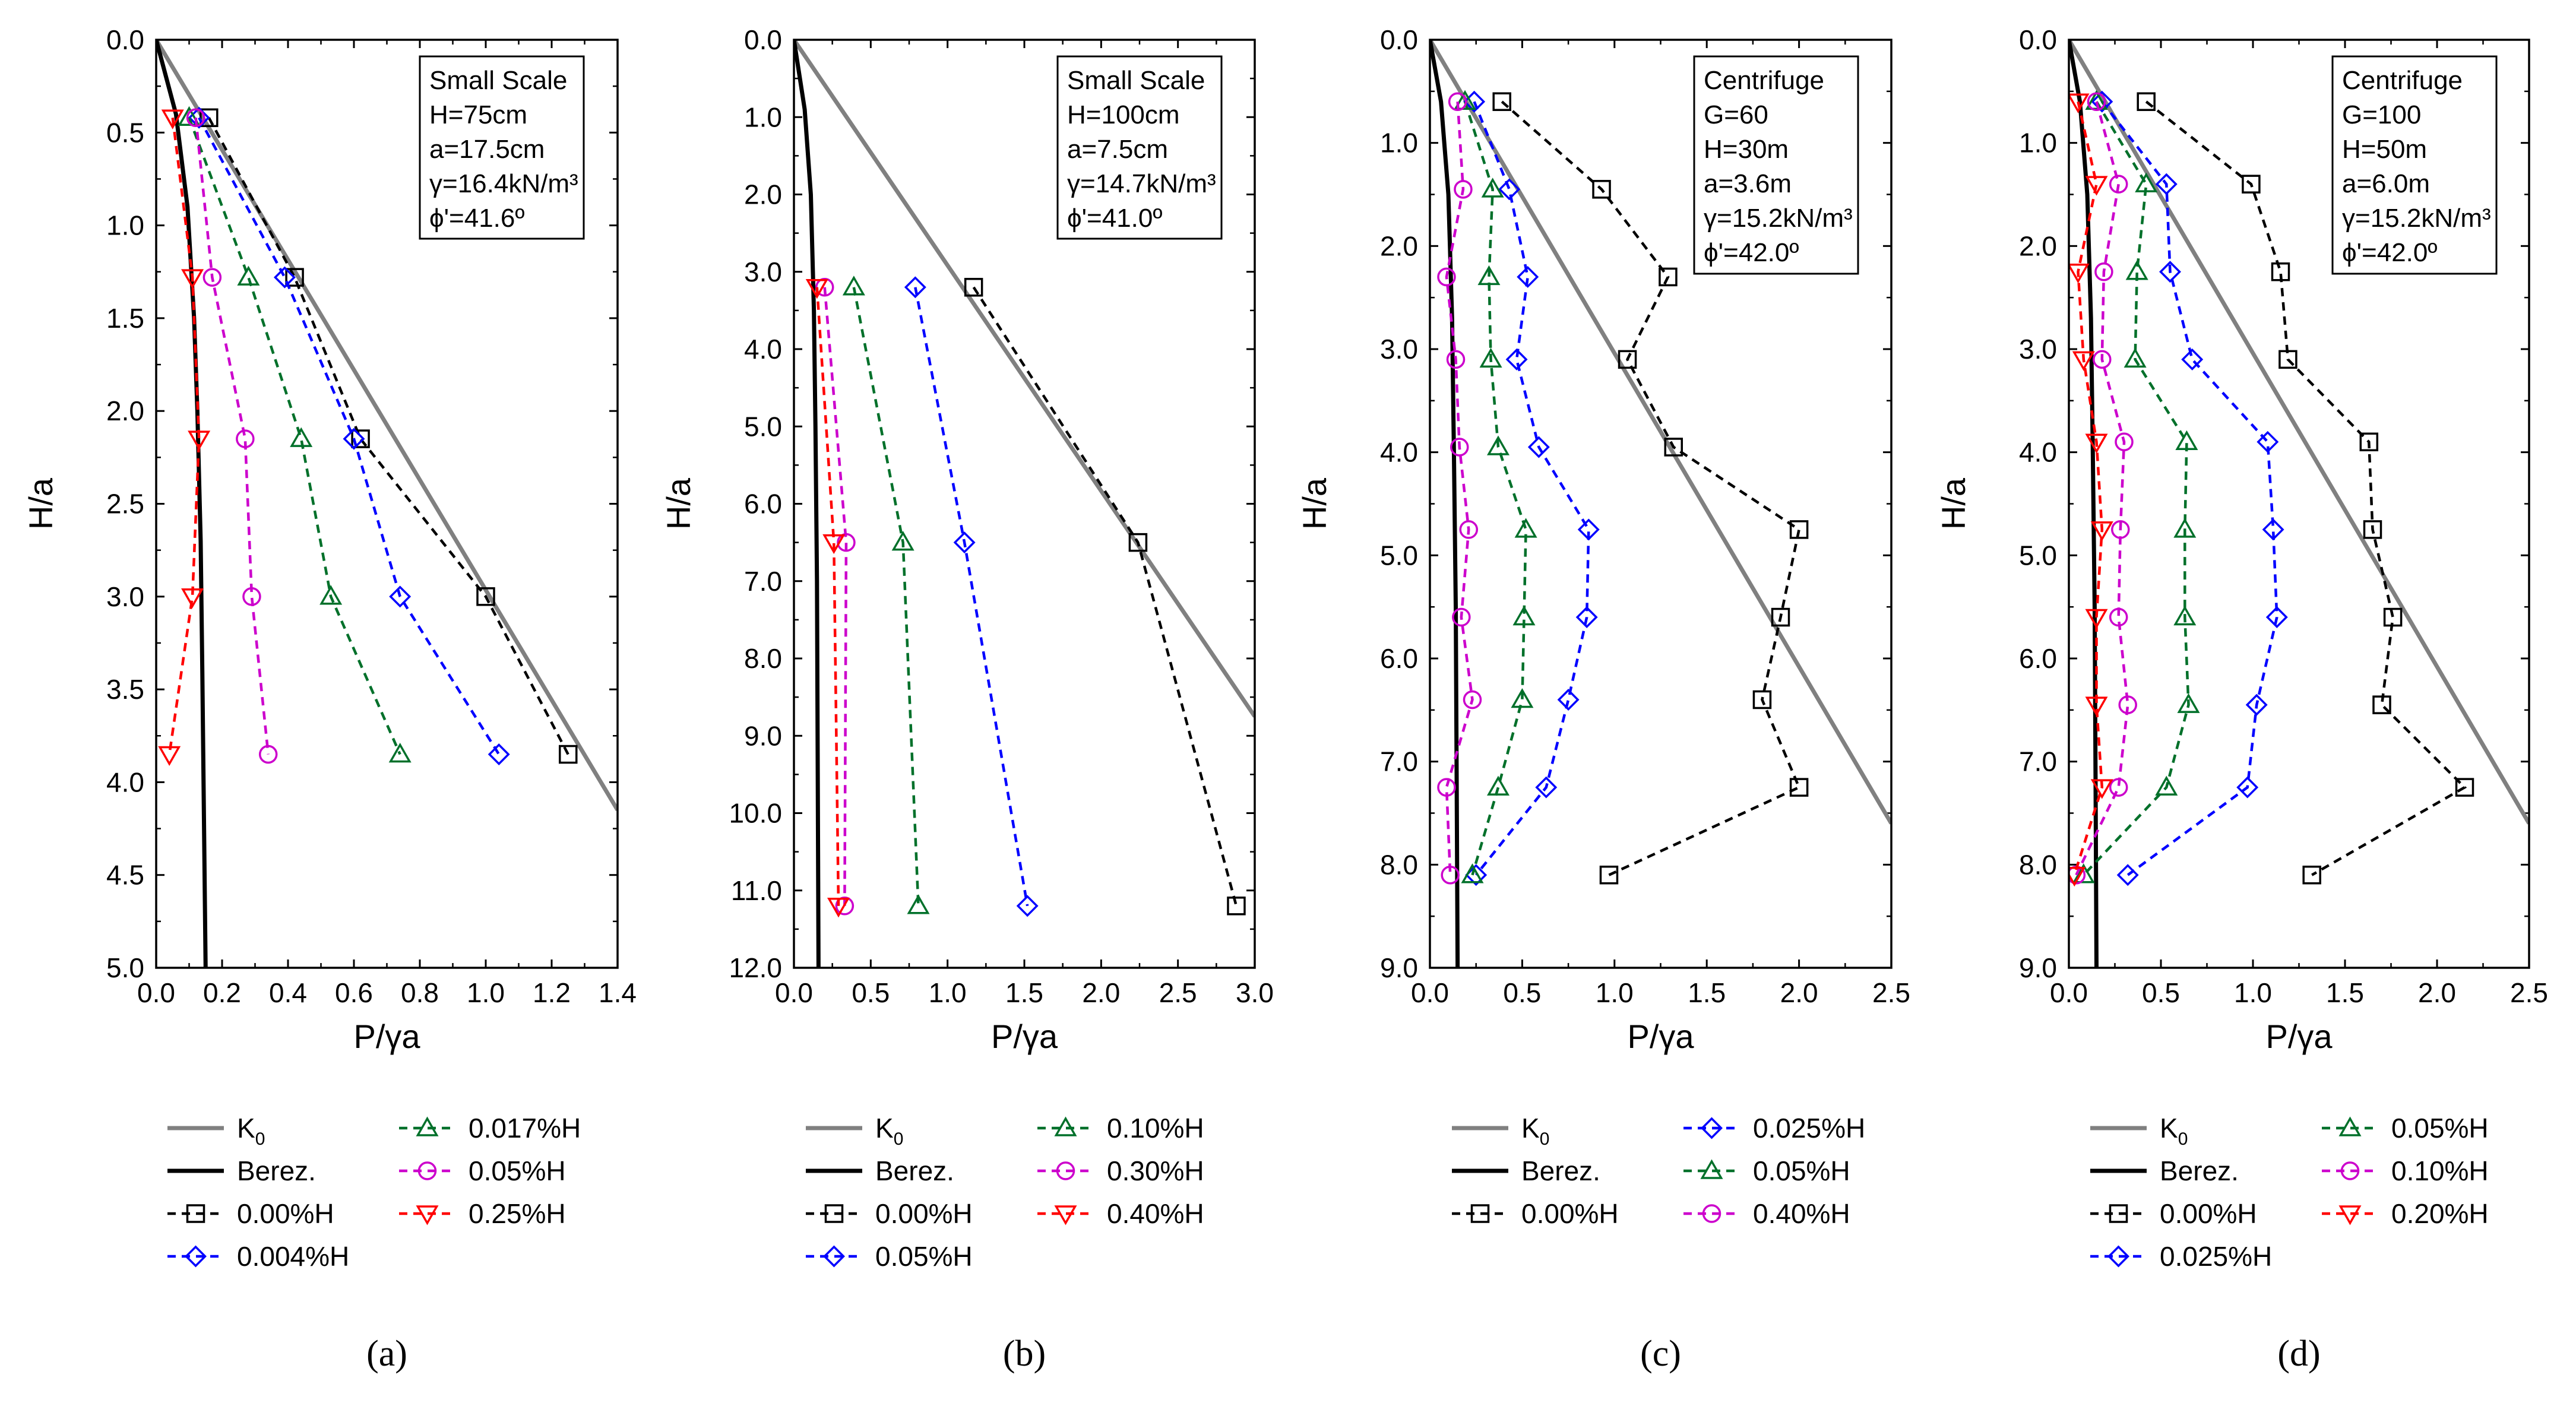 The width and height of the screenshot is (2576, 1403). Describe the element at coordinates (763, 39) in the screenshot. I see `y-tick-label: 0.0` at that location.